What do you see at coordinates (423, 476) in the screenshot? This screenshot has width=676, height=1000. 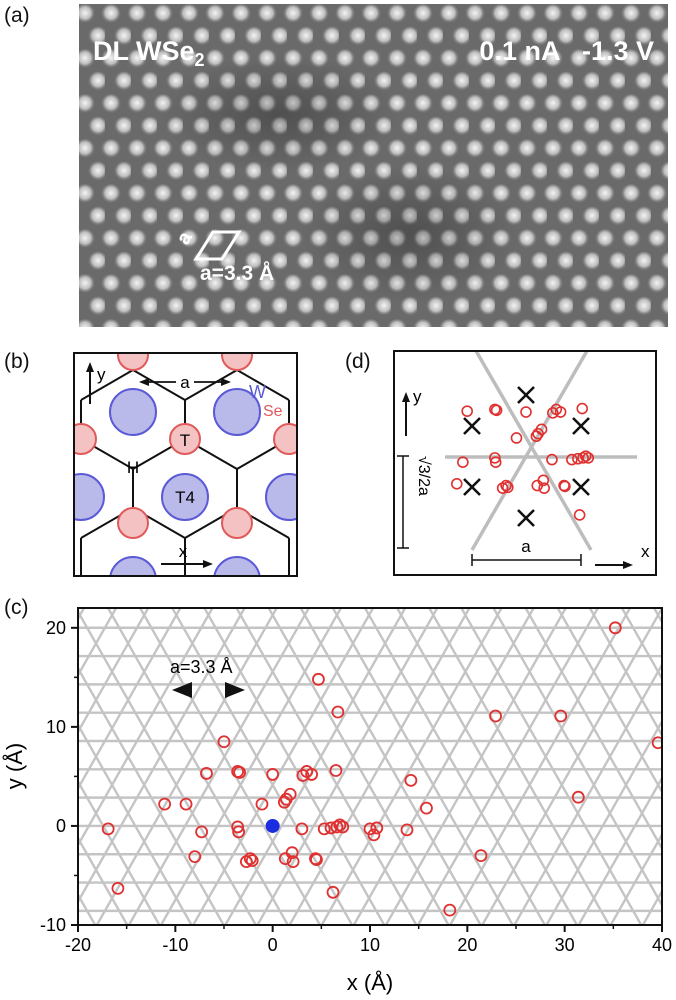 I see `height-label: √3/2a` at bounding box center [423, 476].